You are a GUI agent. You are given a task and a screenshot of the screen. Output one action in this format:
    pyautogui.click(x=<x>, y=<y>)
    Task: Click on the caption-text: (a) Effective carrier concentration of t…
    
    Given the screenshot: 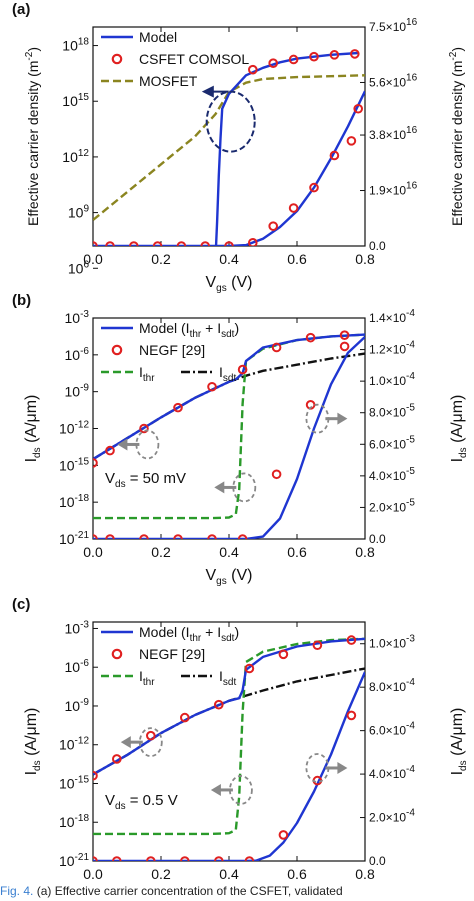 What is the action you would take?
    pyautogui.click(x=189, y=891)
    